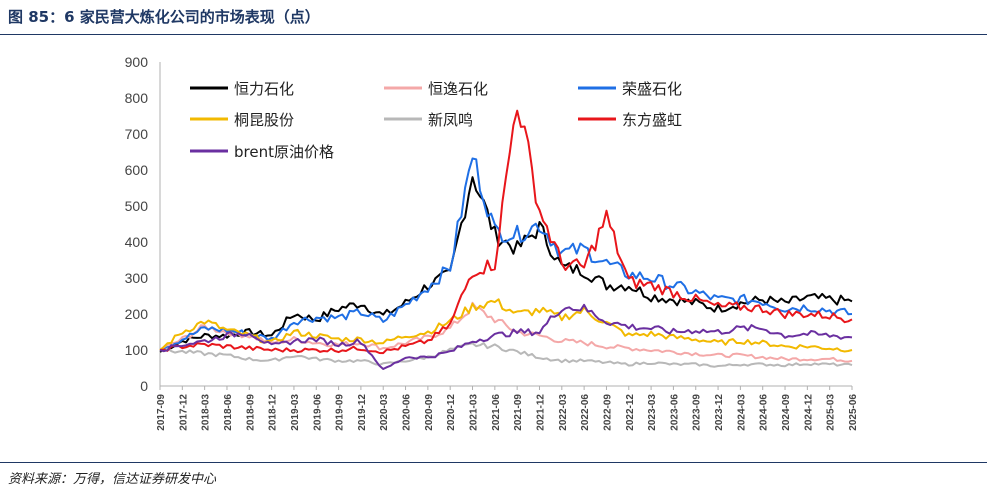  Describe the element at coordinates (451, 412) in the screenshot. I see `x-tick-label: 2020-12` at that location.